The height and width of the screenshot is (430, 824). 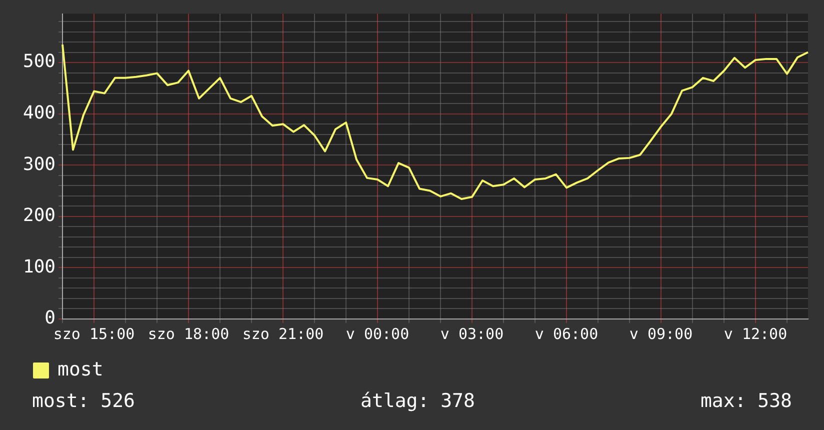 What do you see at coordinates (756, 333) in the screenshot?
I see `x-tick-label: v 12:00` at bounding box center [756, 333].